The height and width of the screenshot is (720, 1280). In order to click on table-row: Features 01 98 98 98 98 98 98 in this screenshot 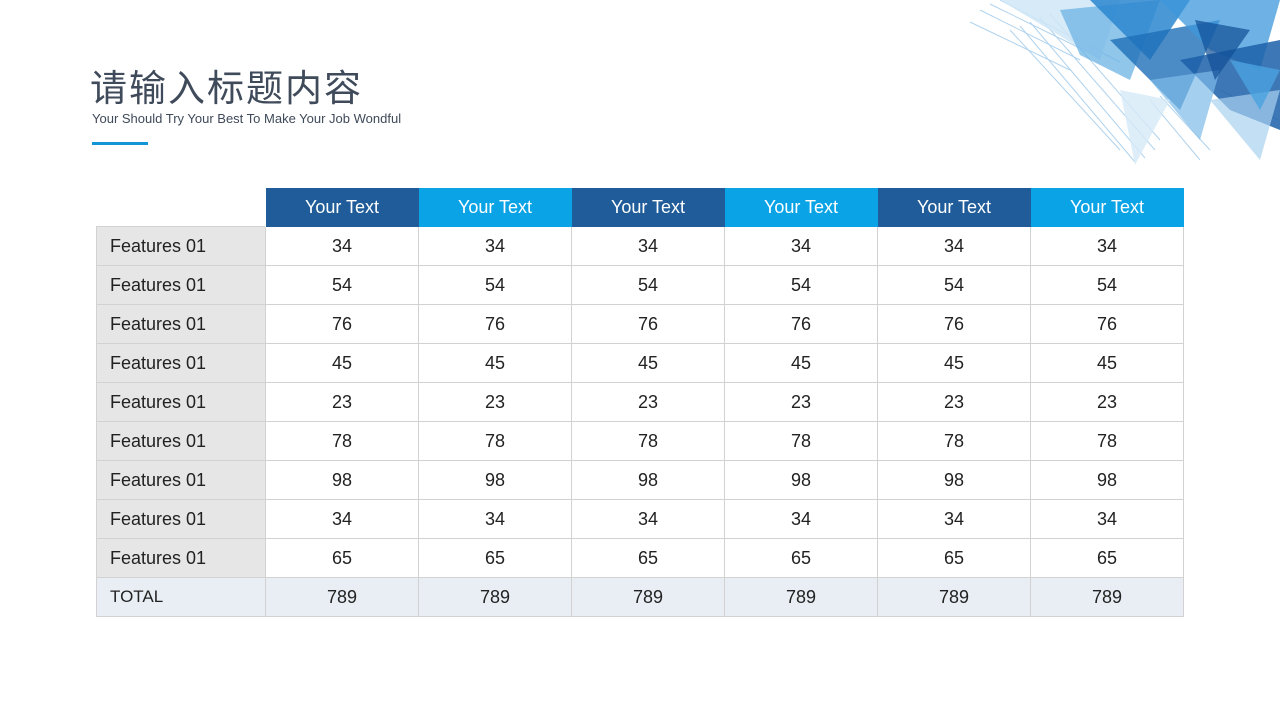, I will do `click(640, 480)`.